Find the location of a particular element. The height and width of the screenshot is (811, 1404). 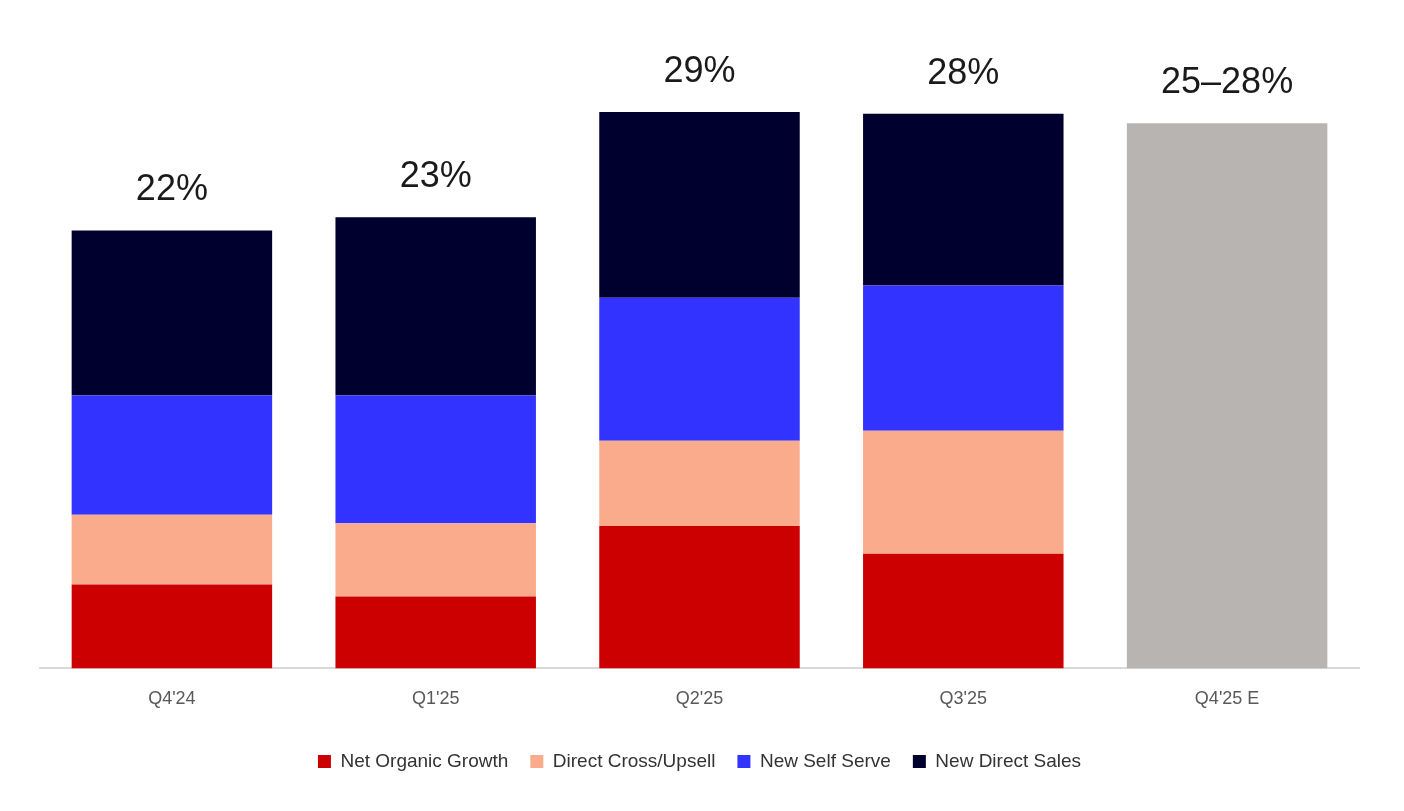

legend-label: Net Organic Growth is located at coordinates (424, 760).